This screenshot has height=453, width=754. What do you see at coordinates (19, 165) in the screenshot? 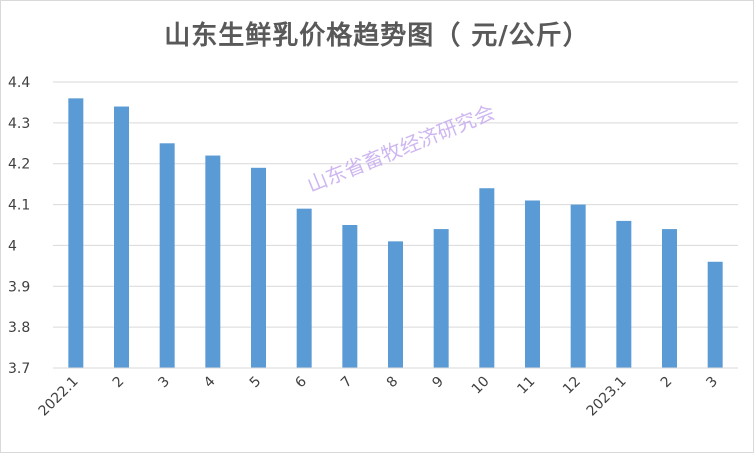
I see `y-tick-label: 4.2` at bounding box center [19, 165].